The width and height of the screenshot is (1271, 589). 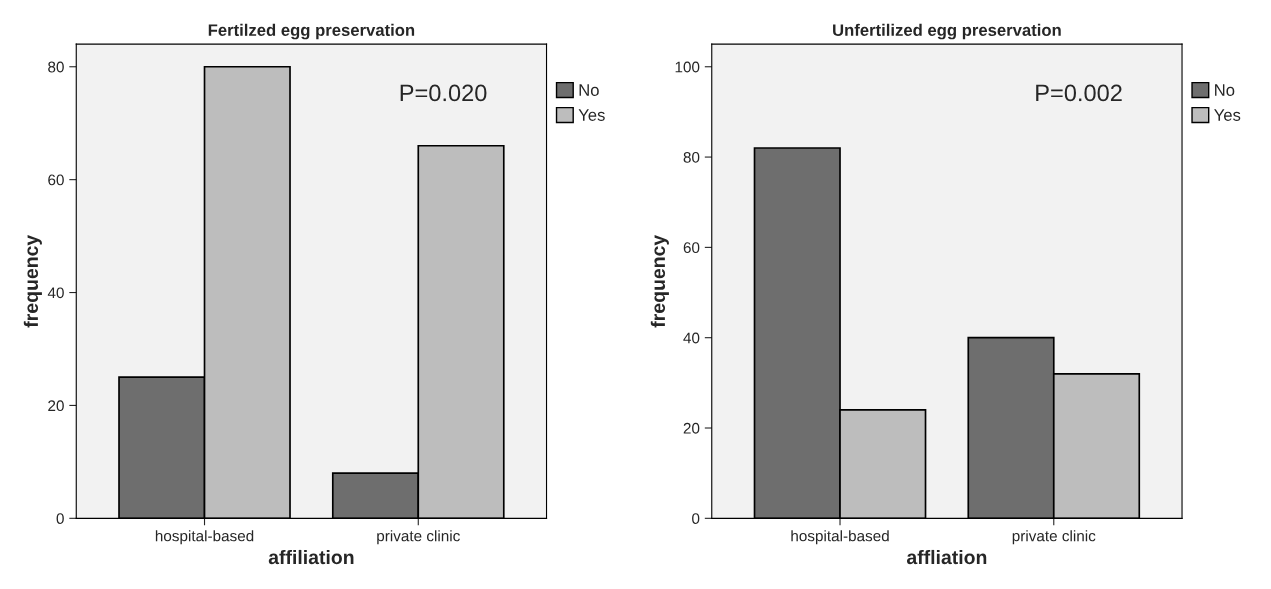 I want to click on annotation: P=0.020, so click(x=443, y=93).